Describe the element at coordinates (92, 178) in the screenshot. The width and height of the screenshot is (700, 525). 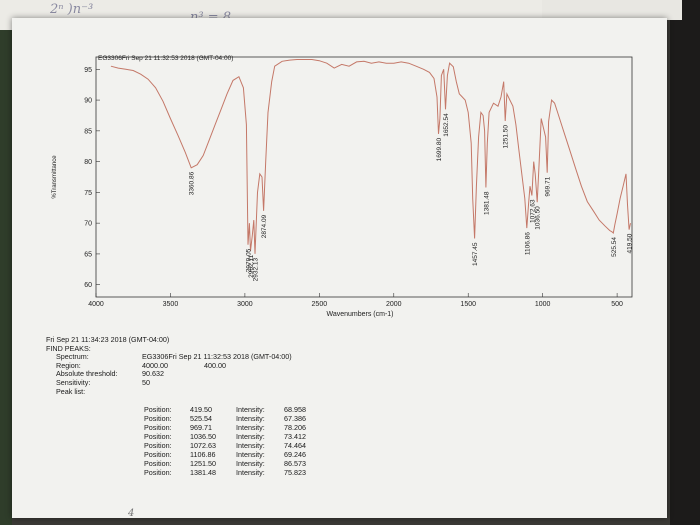
I see `y-axis-ticks: 60 65 70 75 80 85 90 95` at that location.